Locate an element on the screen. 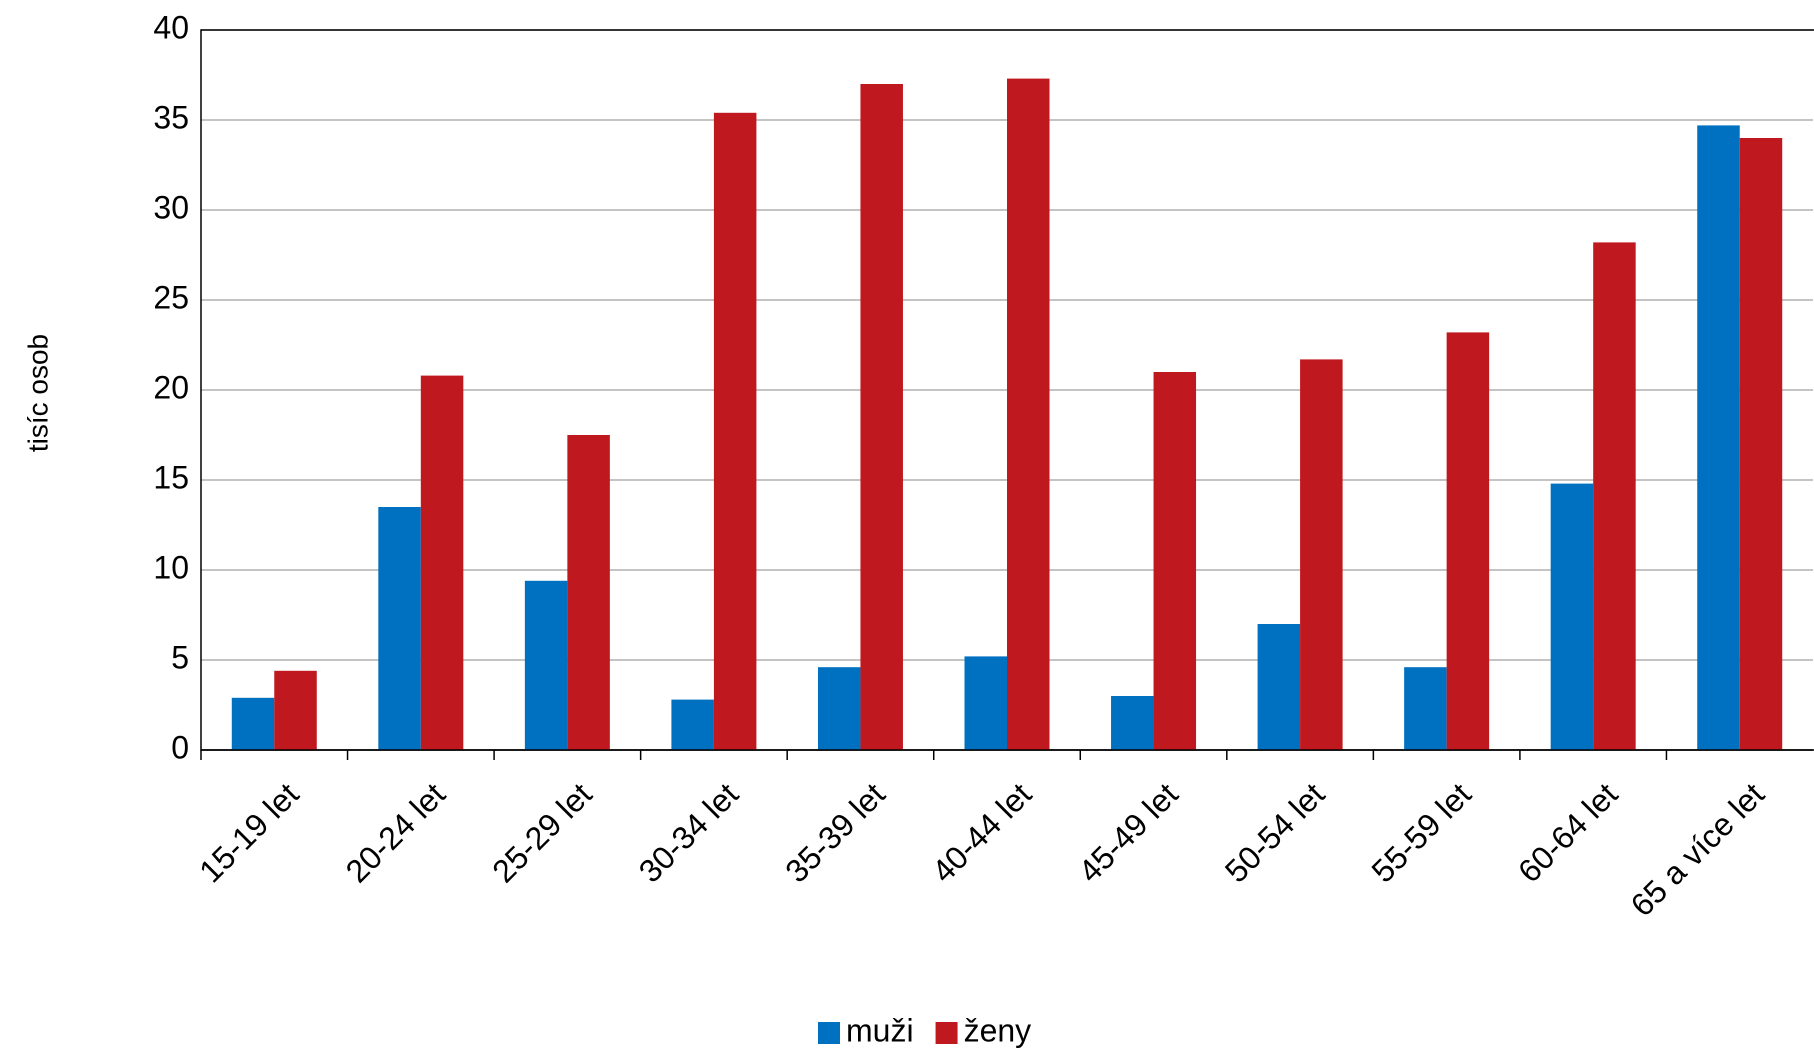 The height and width of the screenshot is (1056, 1814). x-tick-label: 35-39 let is located at coordinates (835, 833).